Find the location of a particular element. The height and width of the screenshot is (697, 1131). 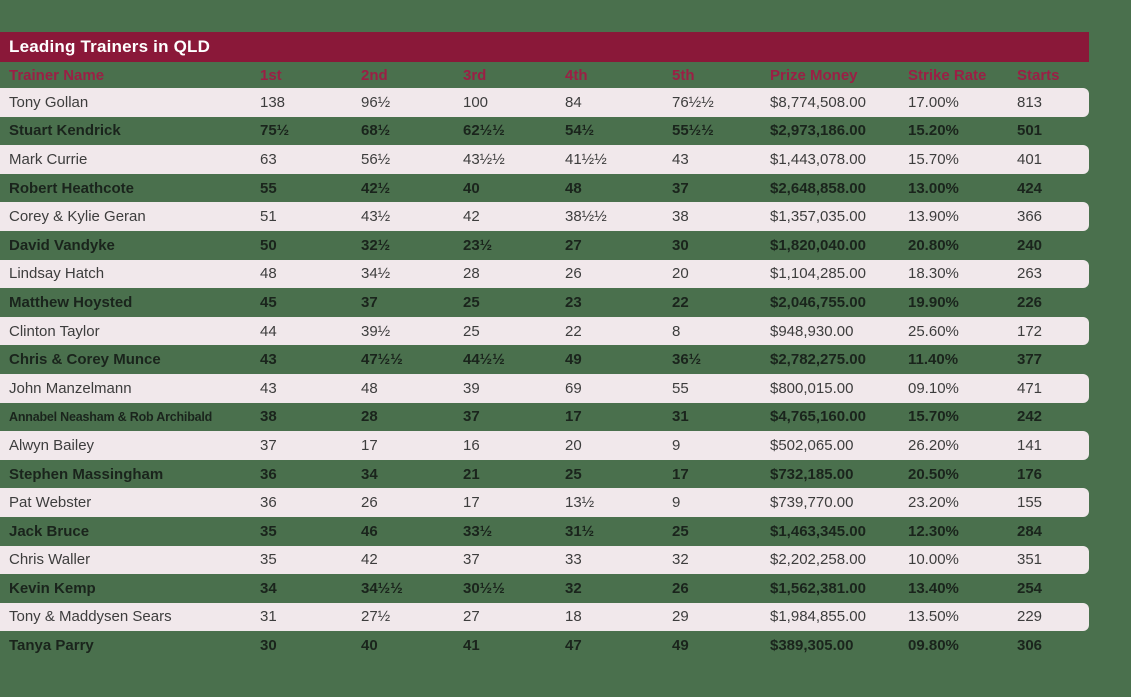

cell-starts: 284 is located at coordinates (1030, 531).